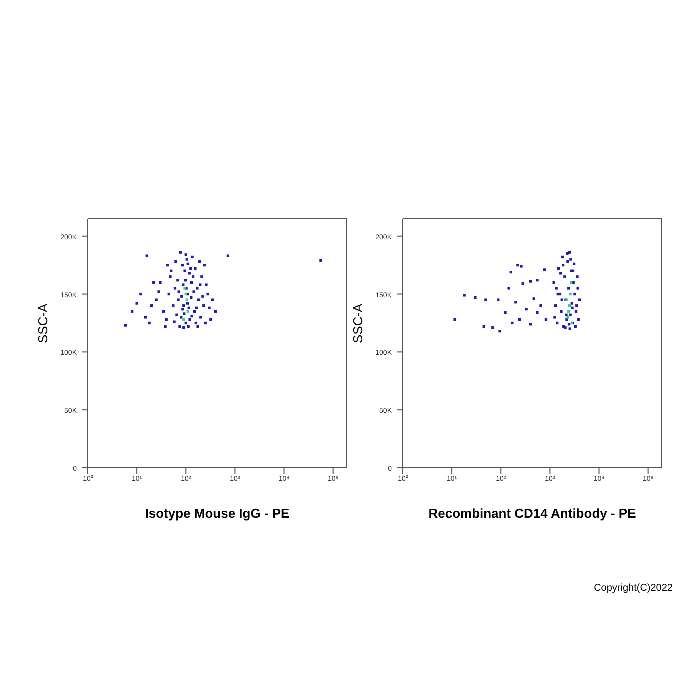  I want to click on x-axis-title: Isotype Mouse IgG - PE, so click(217, 513).